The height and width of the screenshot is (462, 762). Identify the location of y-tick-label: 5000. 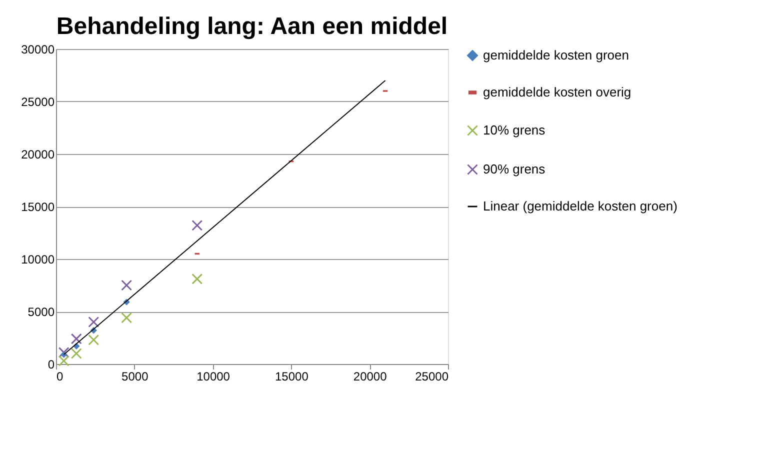
(41, 312).